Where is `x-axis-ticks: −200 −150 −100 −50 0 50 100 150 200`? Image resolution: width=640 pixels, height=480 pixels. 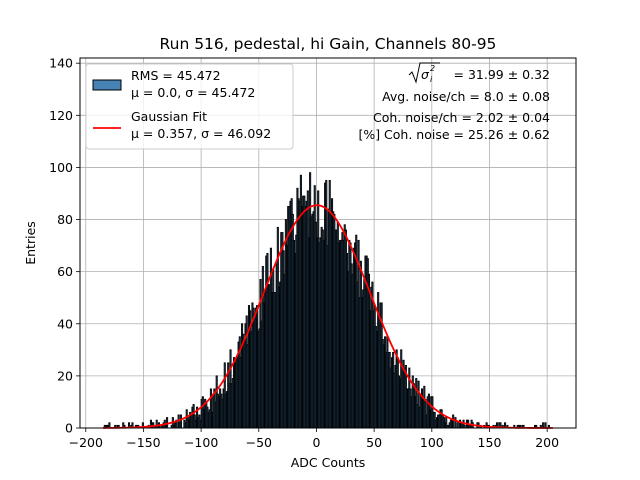
x-axis-ticks: −200 −150 −100 −50 0 50 100 150 200 is located at coordinates (314, 439).